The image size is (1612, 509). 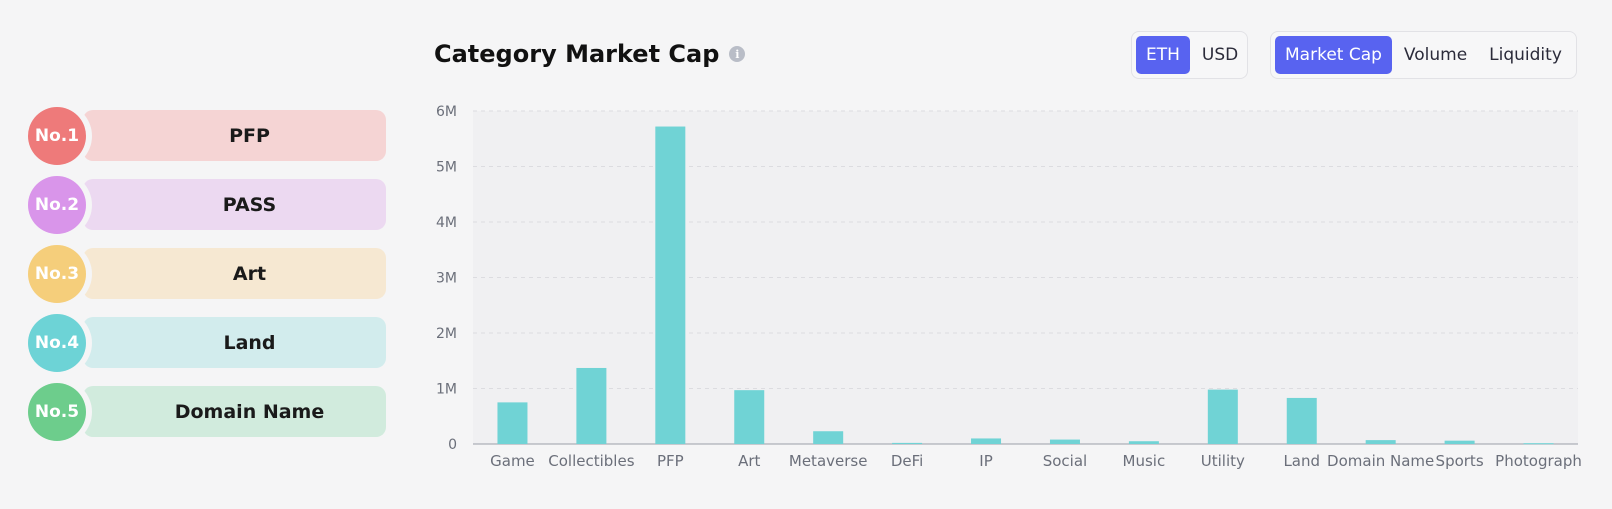 What do you see at coordinates (1223, 461) in the screenshot?
I see `x-tick-label: Utility` at bounding box center [1223, 461].